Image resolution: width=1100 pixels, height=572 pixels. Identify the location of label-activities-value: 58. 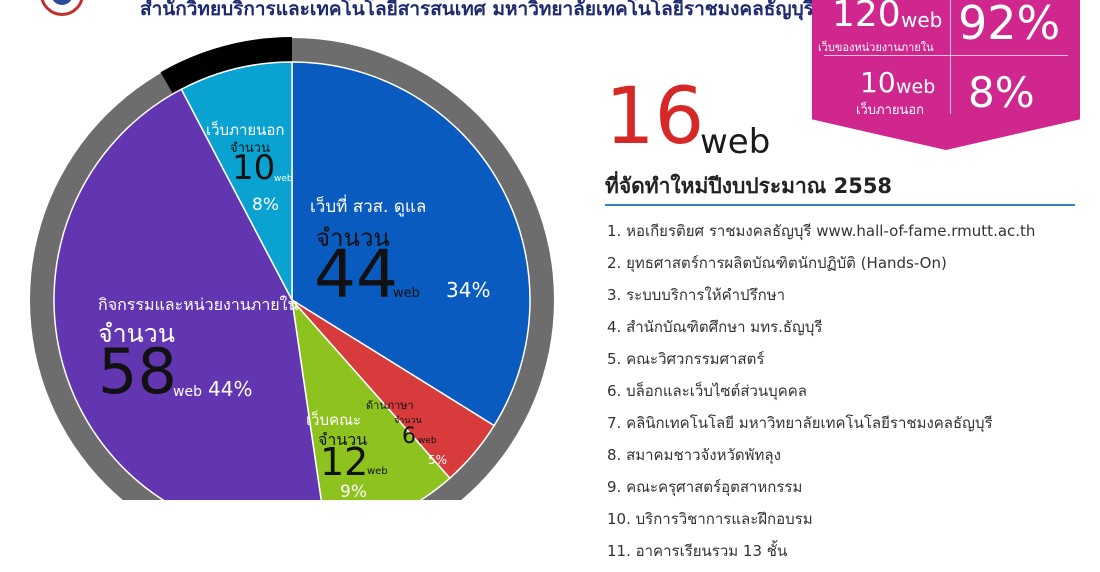
(137, 371).